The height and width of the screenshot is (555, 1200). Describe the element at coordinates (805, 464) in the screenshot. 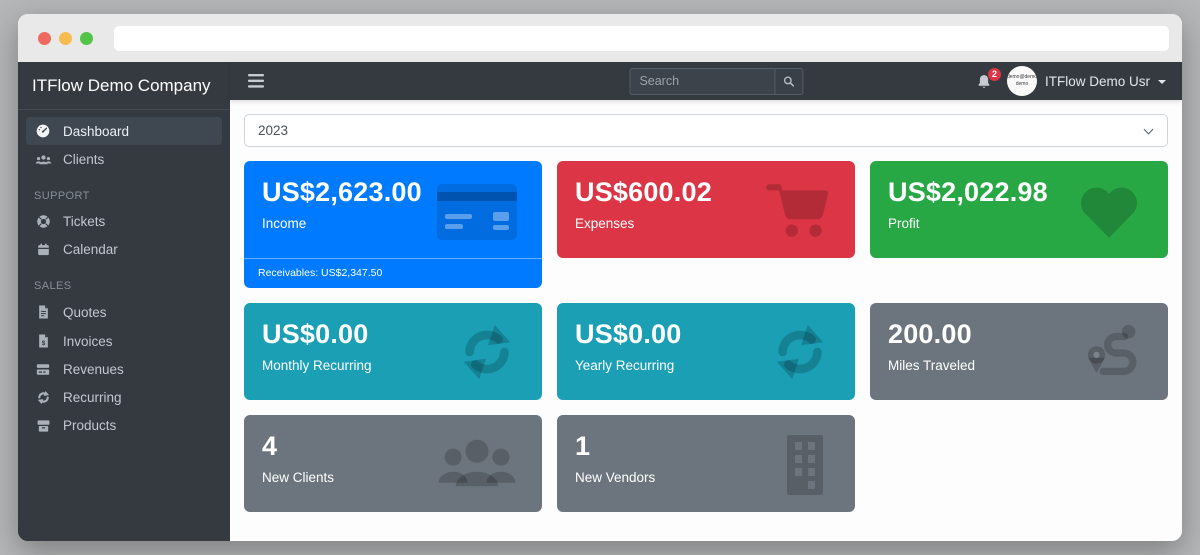

I see `building-icon` at that location.